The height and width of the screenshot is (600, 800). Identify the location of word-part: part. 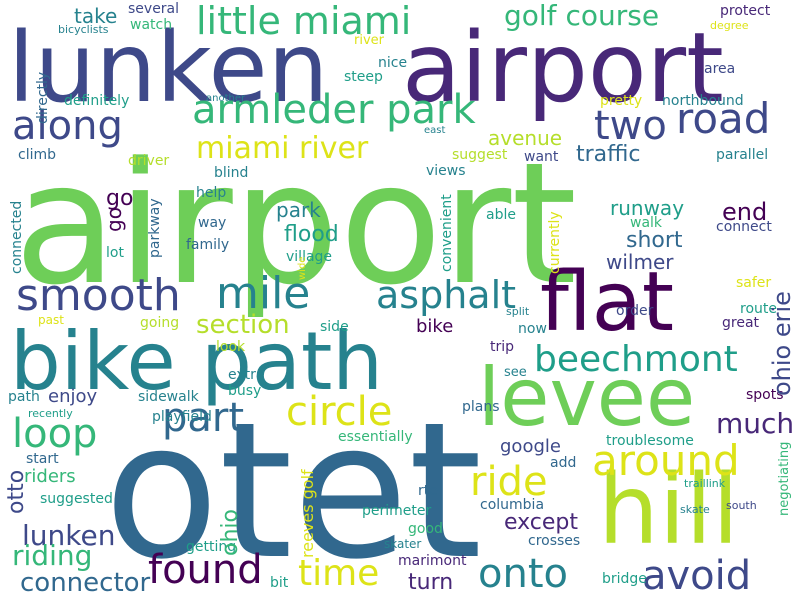
(203, 418).